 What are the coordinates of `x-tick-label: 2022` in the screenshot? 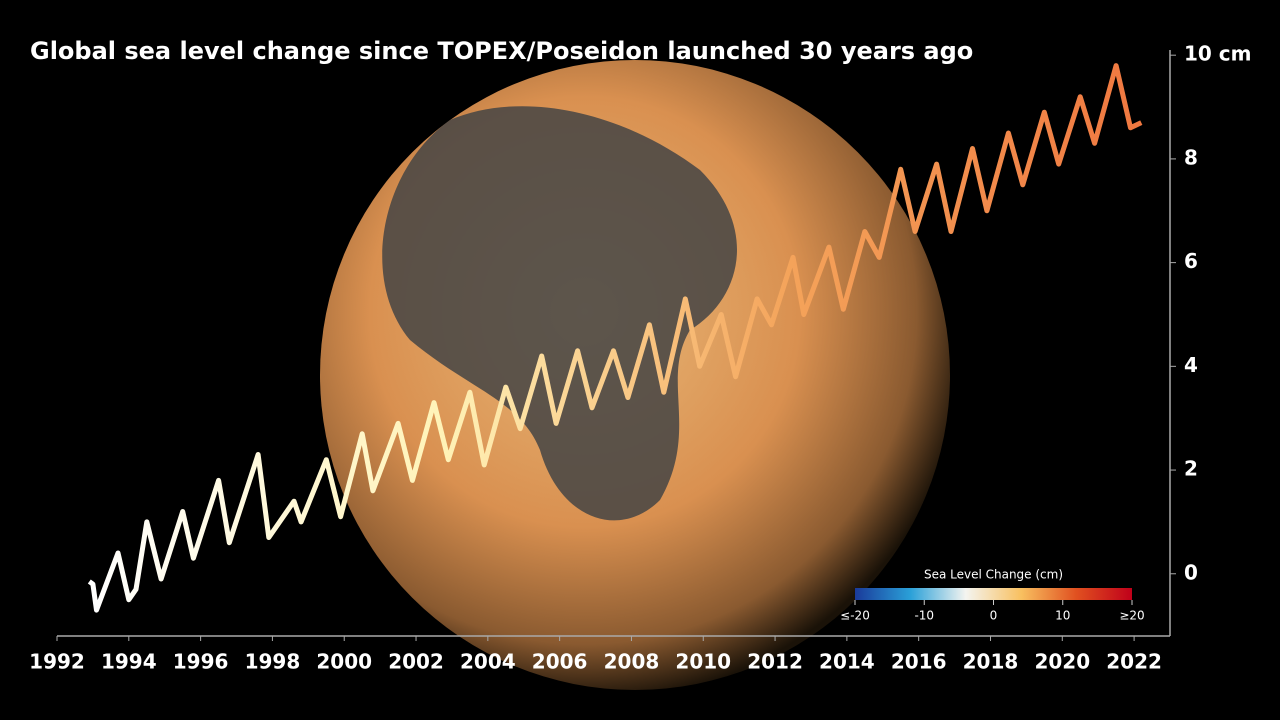 It's located at (1134, 662).